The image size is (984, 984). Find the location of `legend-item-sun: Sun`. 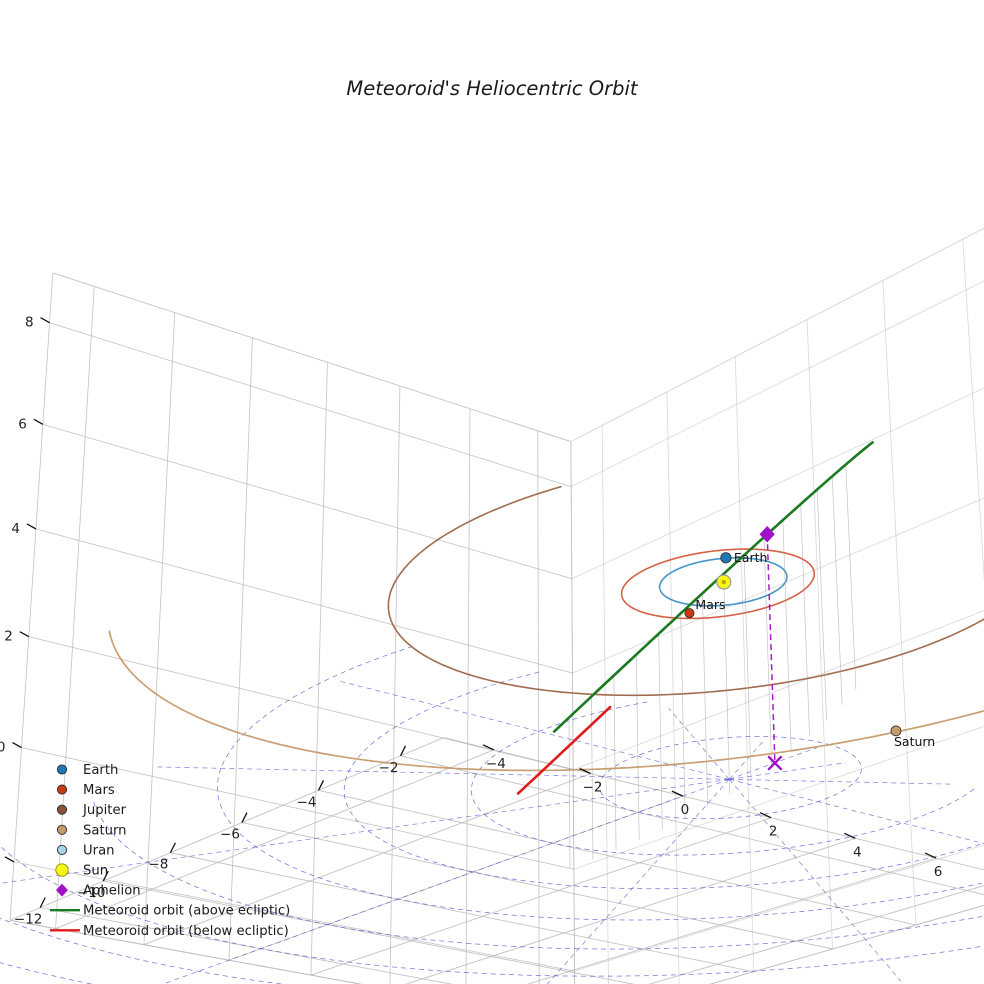

legend-item-sun: Sun is located at coordinates (81, 871).